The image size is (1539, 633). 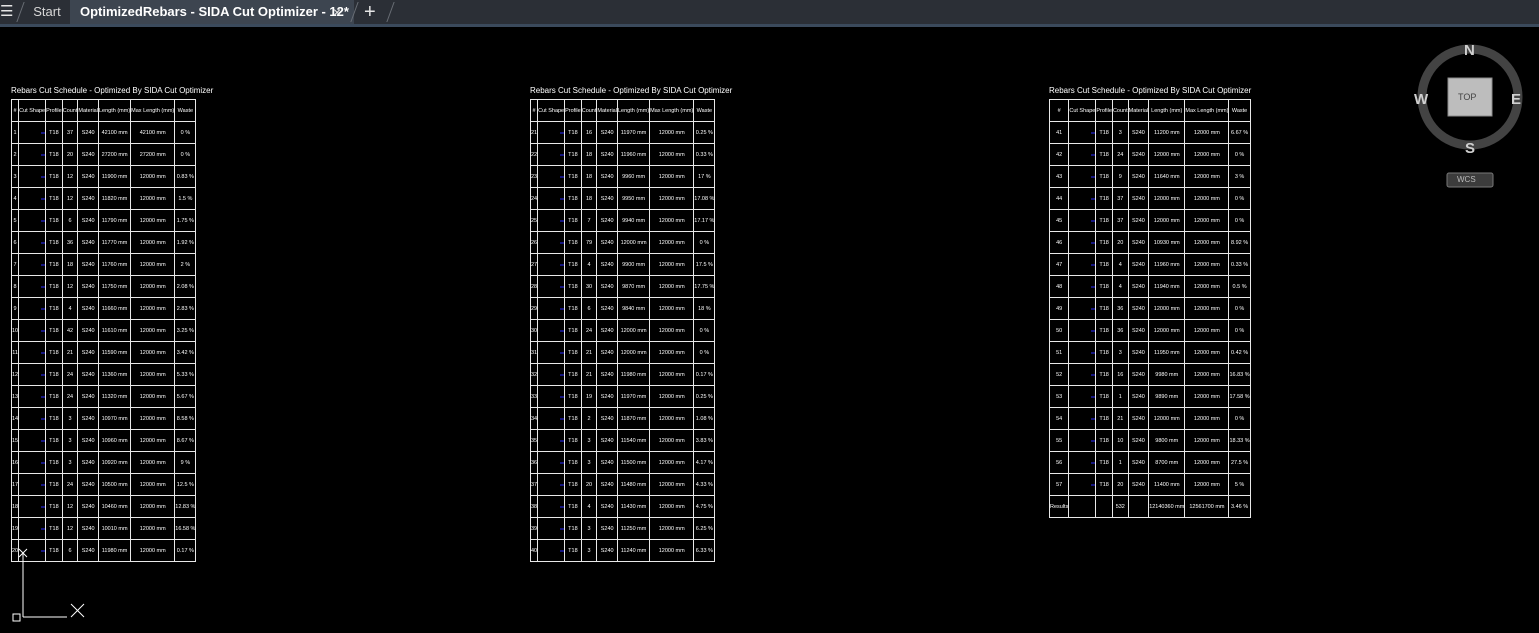 I want to click on table-row: 1 42100mm T18 37 S240 42100 mm 42100 mm 0 %, so click(x=103, y=132).